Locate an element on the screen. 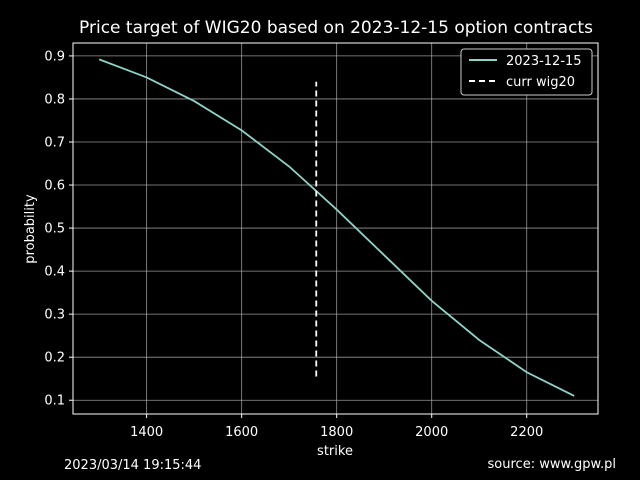  legend: 2023-12-15 curr wig20 is located at coordinates (526, 72).